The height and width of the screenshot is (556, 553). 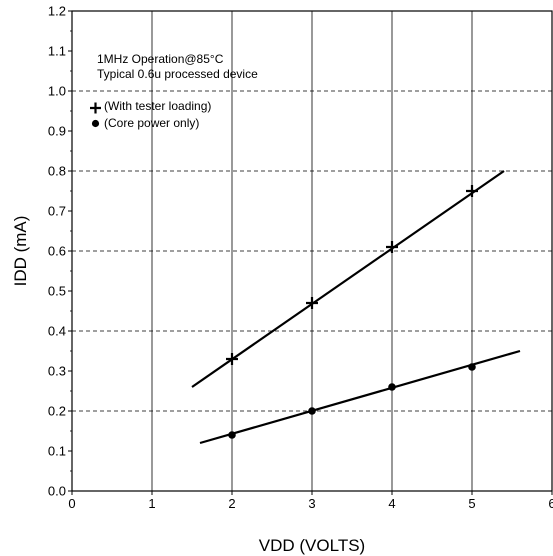 I want to click on x-tick-label: 4, so click(x=391, y=503).